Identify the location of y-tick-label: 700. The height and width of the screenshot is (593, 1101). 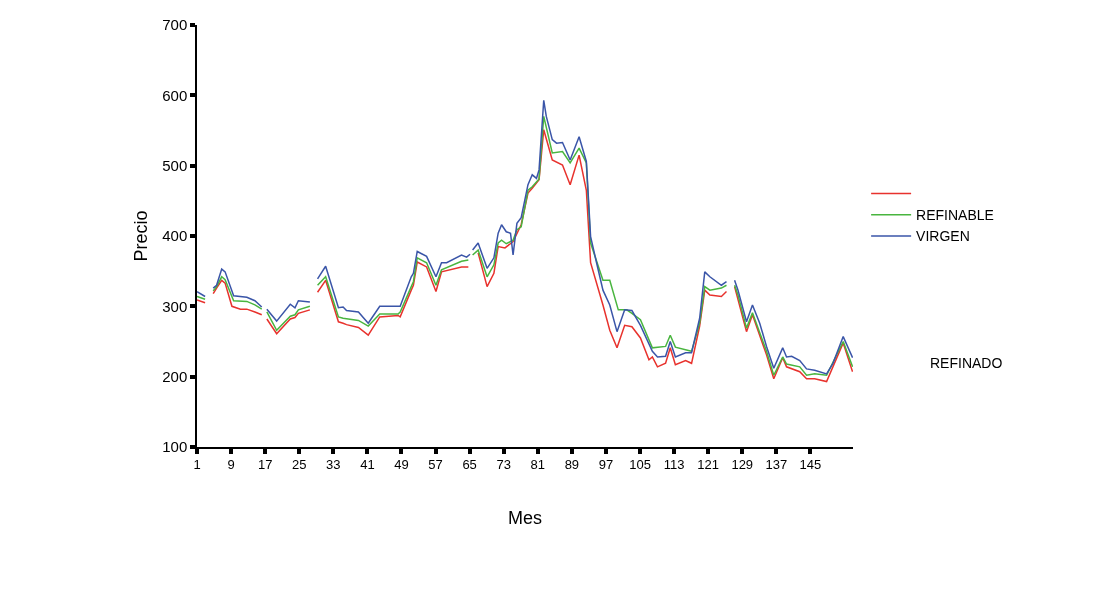
(175, 25).